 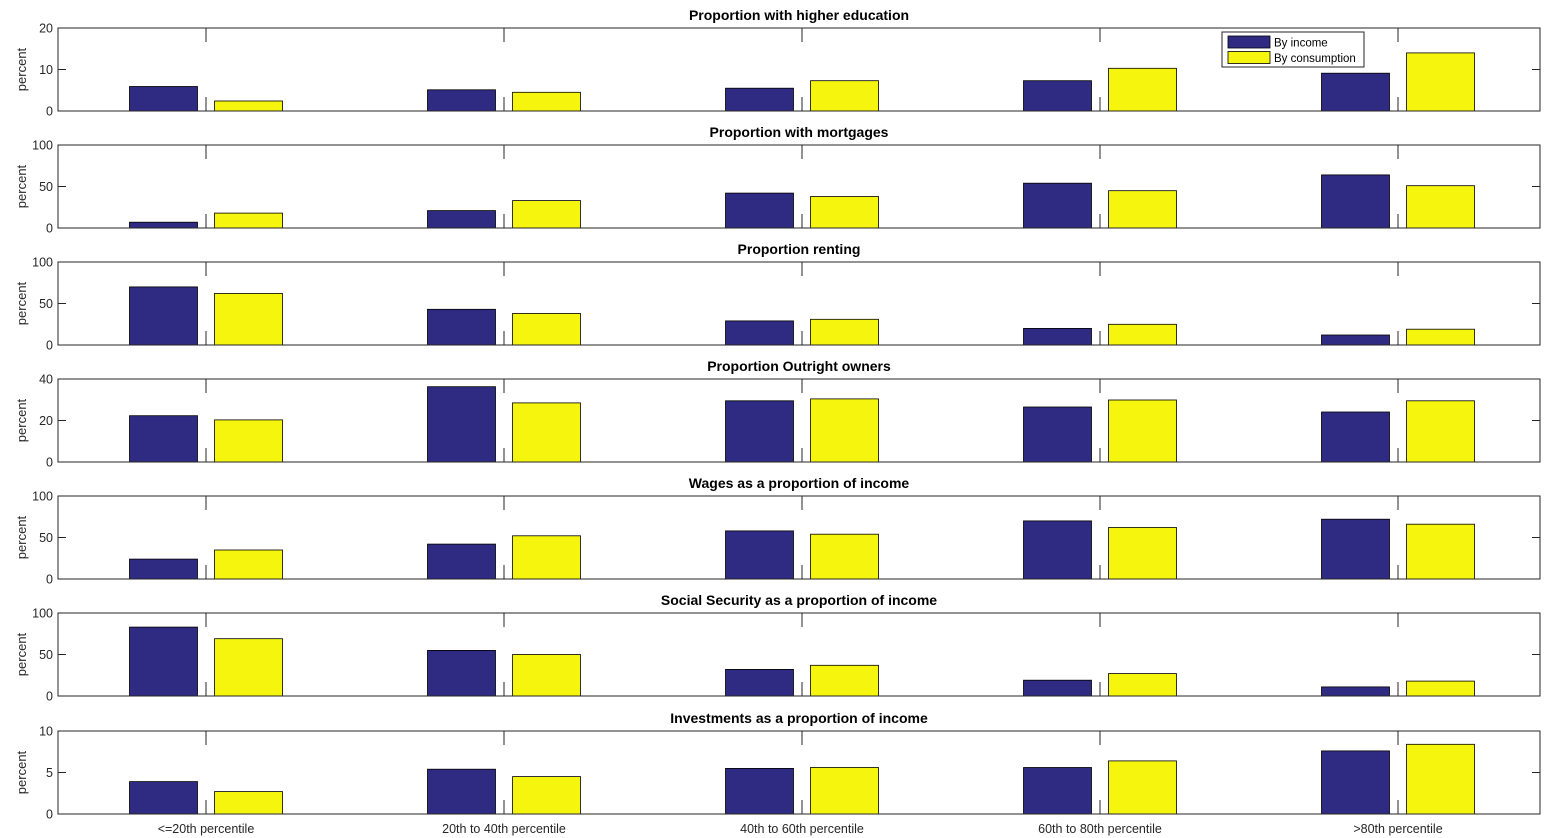 What do you see at coordinates (799, 366) in the screenshot?
I see `subplot-title: Proportion Outright owners` at bounding box center [799, 366].